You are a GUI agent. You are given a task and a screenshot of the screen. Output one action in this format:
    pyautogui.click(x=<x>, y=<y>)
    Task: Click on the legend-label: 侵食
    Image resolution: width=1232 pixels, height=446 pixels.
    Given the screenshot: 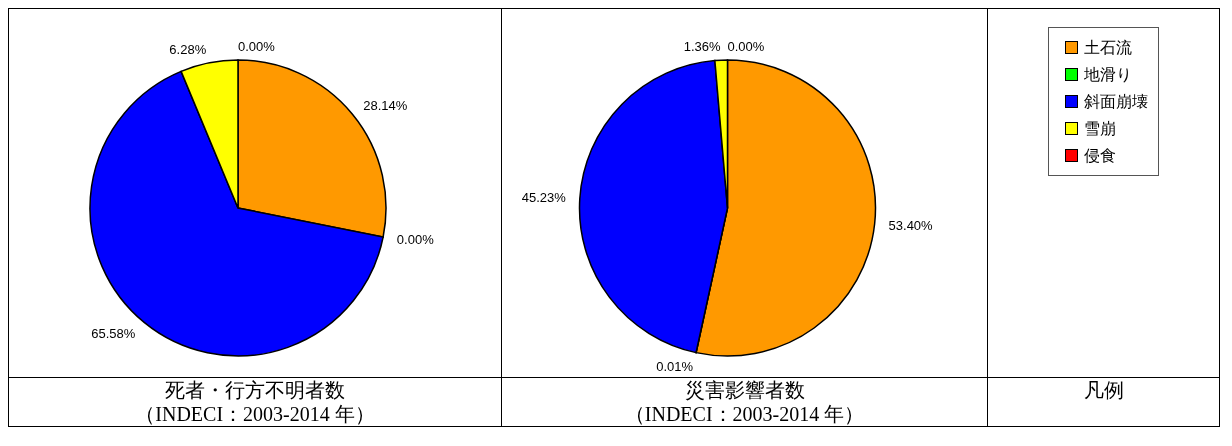 What is the action you would take?
    pyautogui.click(x=1100, y=156)
    